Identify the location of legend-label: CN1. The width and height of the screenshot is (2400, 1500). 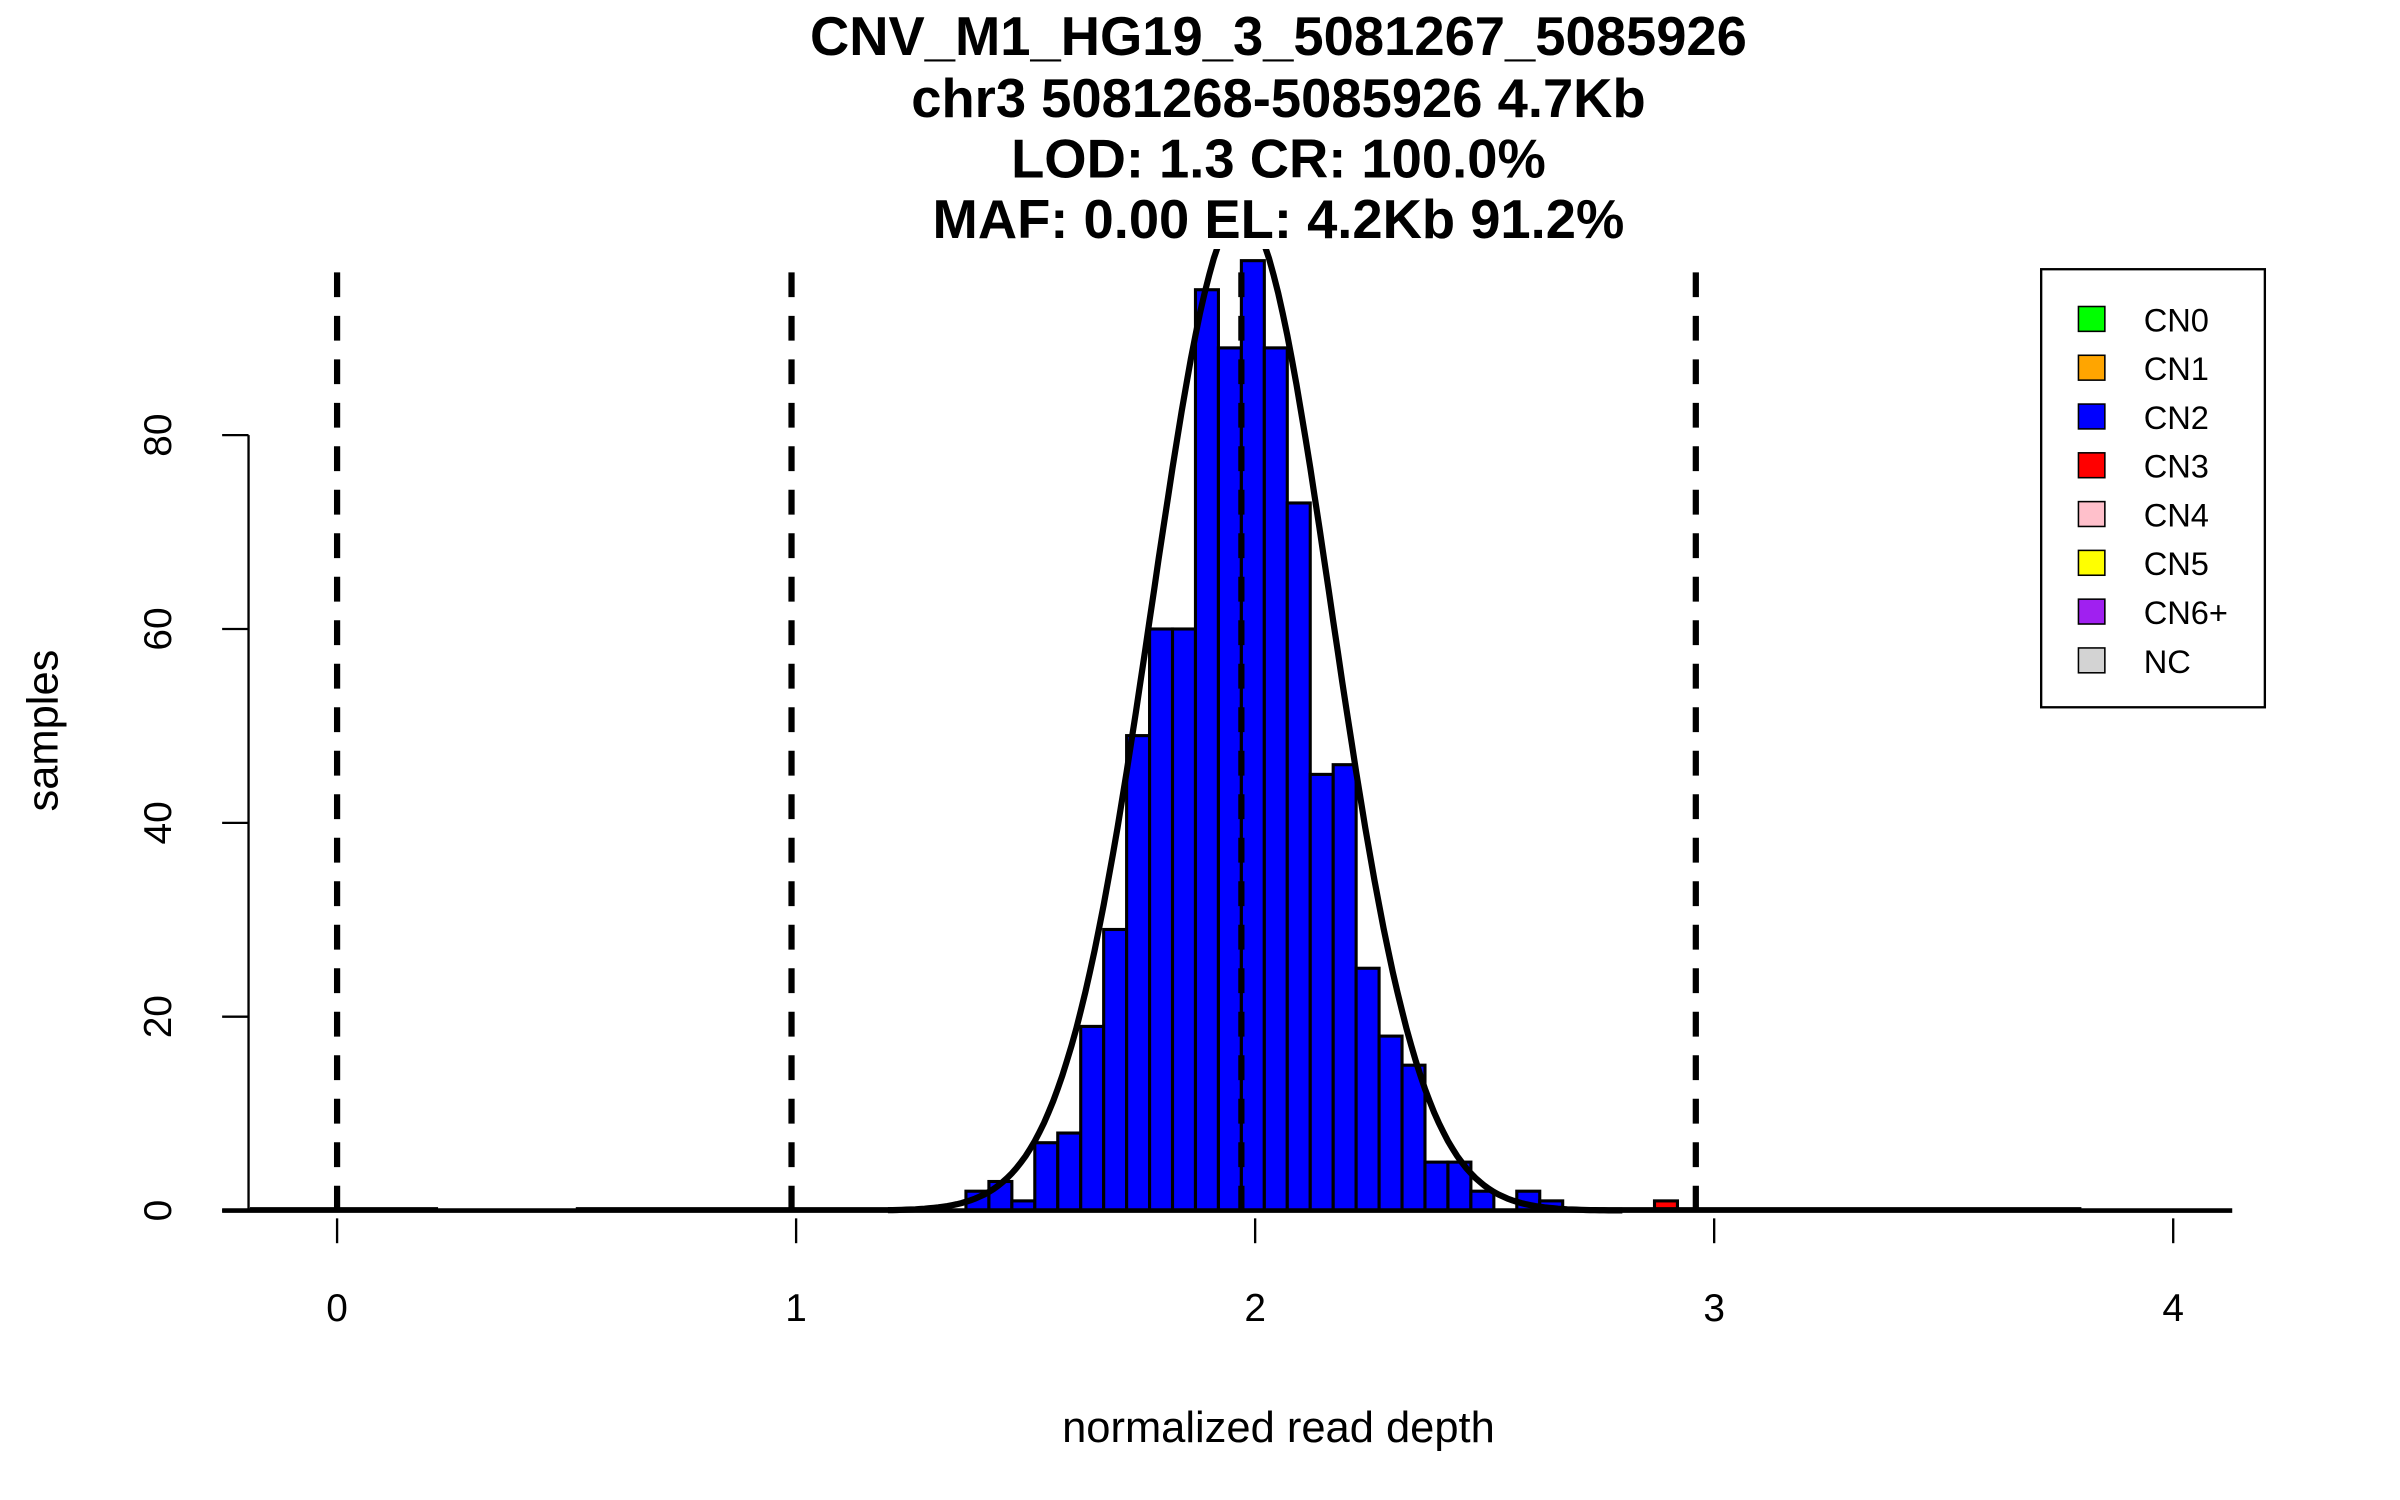
(2176, 368).